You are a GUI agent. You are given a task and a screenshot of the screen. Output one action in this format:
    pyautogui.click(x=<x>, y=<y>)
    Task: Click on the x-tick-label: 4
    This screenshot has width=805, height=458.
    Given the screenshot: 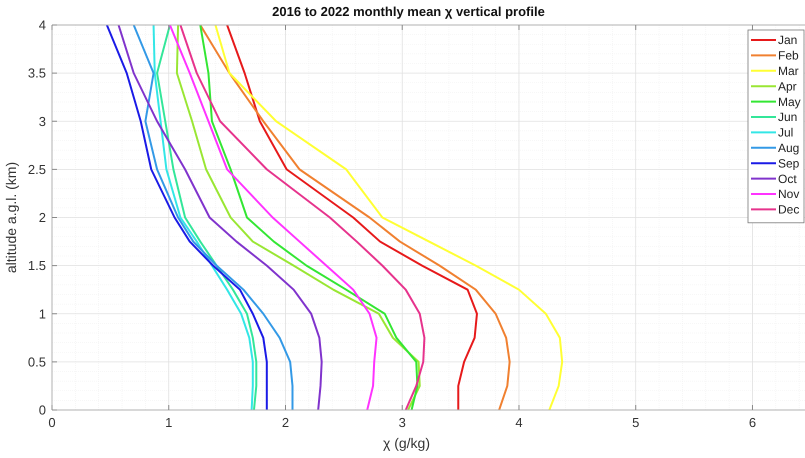 What is the action you would take?
    pyautogui.click(x=519, y=422)
    